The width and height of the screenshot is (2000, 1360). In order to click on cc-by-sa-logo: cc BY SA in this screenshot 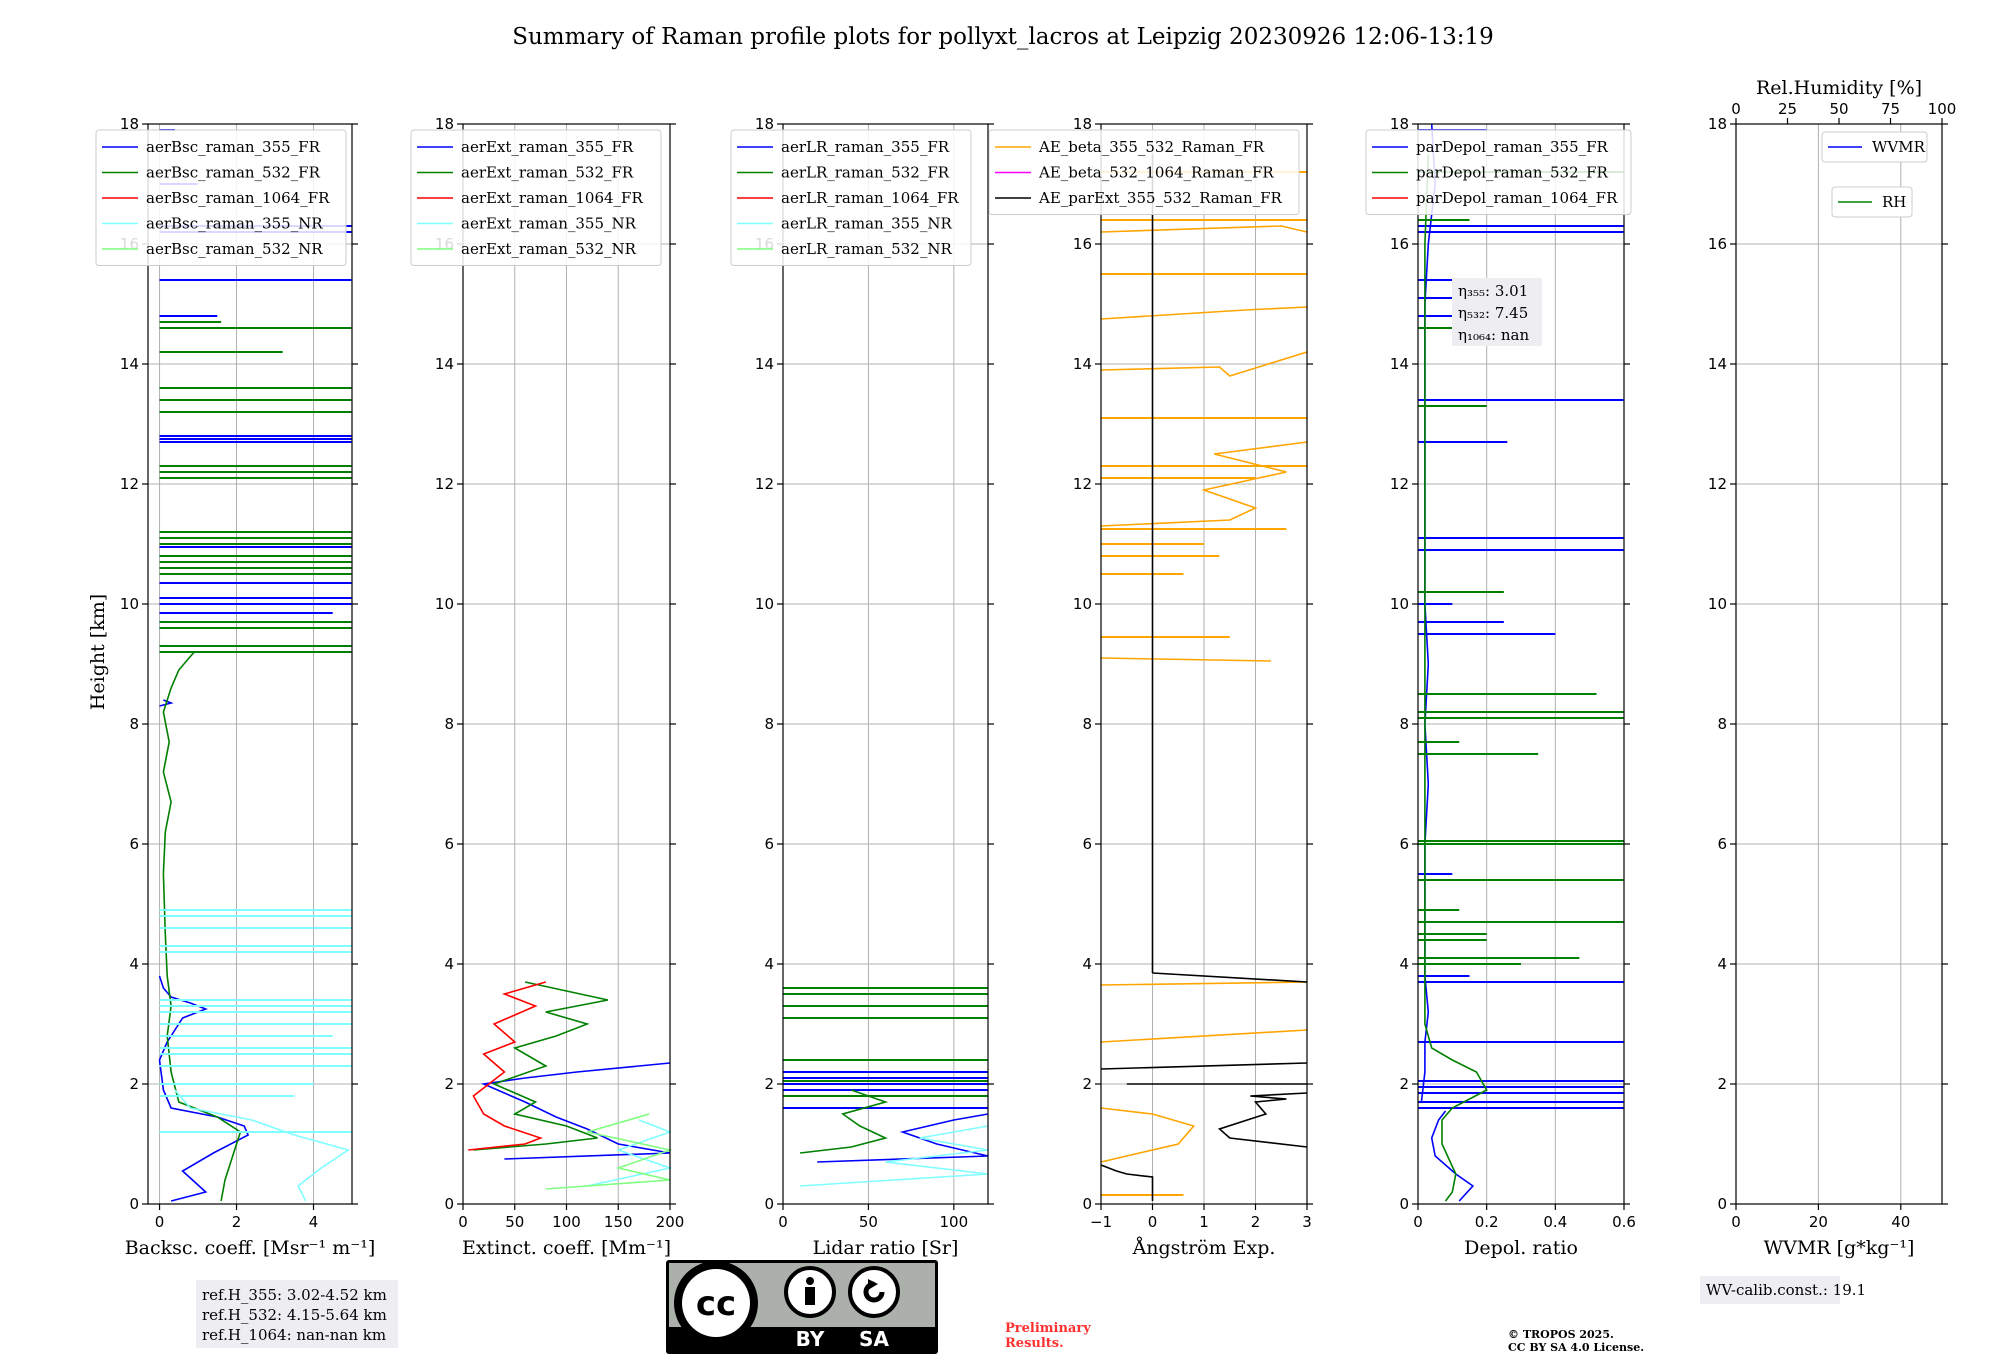, I will do `click(802, 1307)`.